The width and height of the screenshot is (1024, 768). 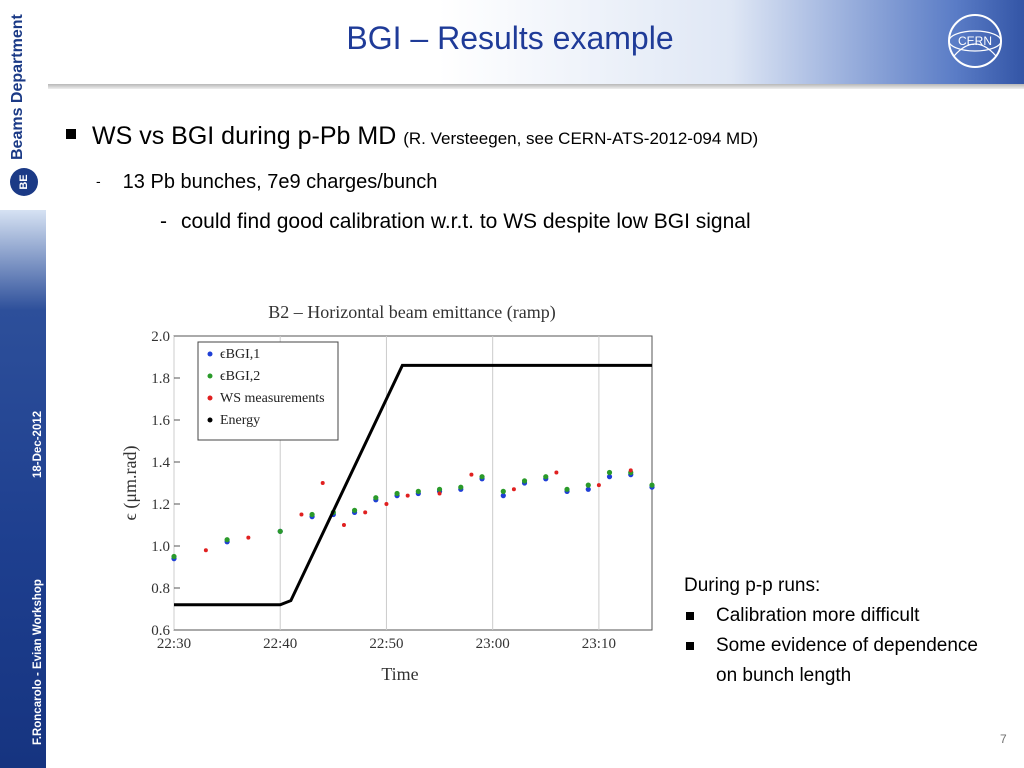 I want to click on legend-box, so click(x=268, y=391).